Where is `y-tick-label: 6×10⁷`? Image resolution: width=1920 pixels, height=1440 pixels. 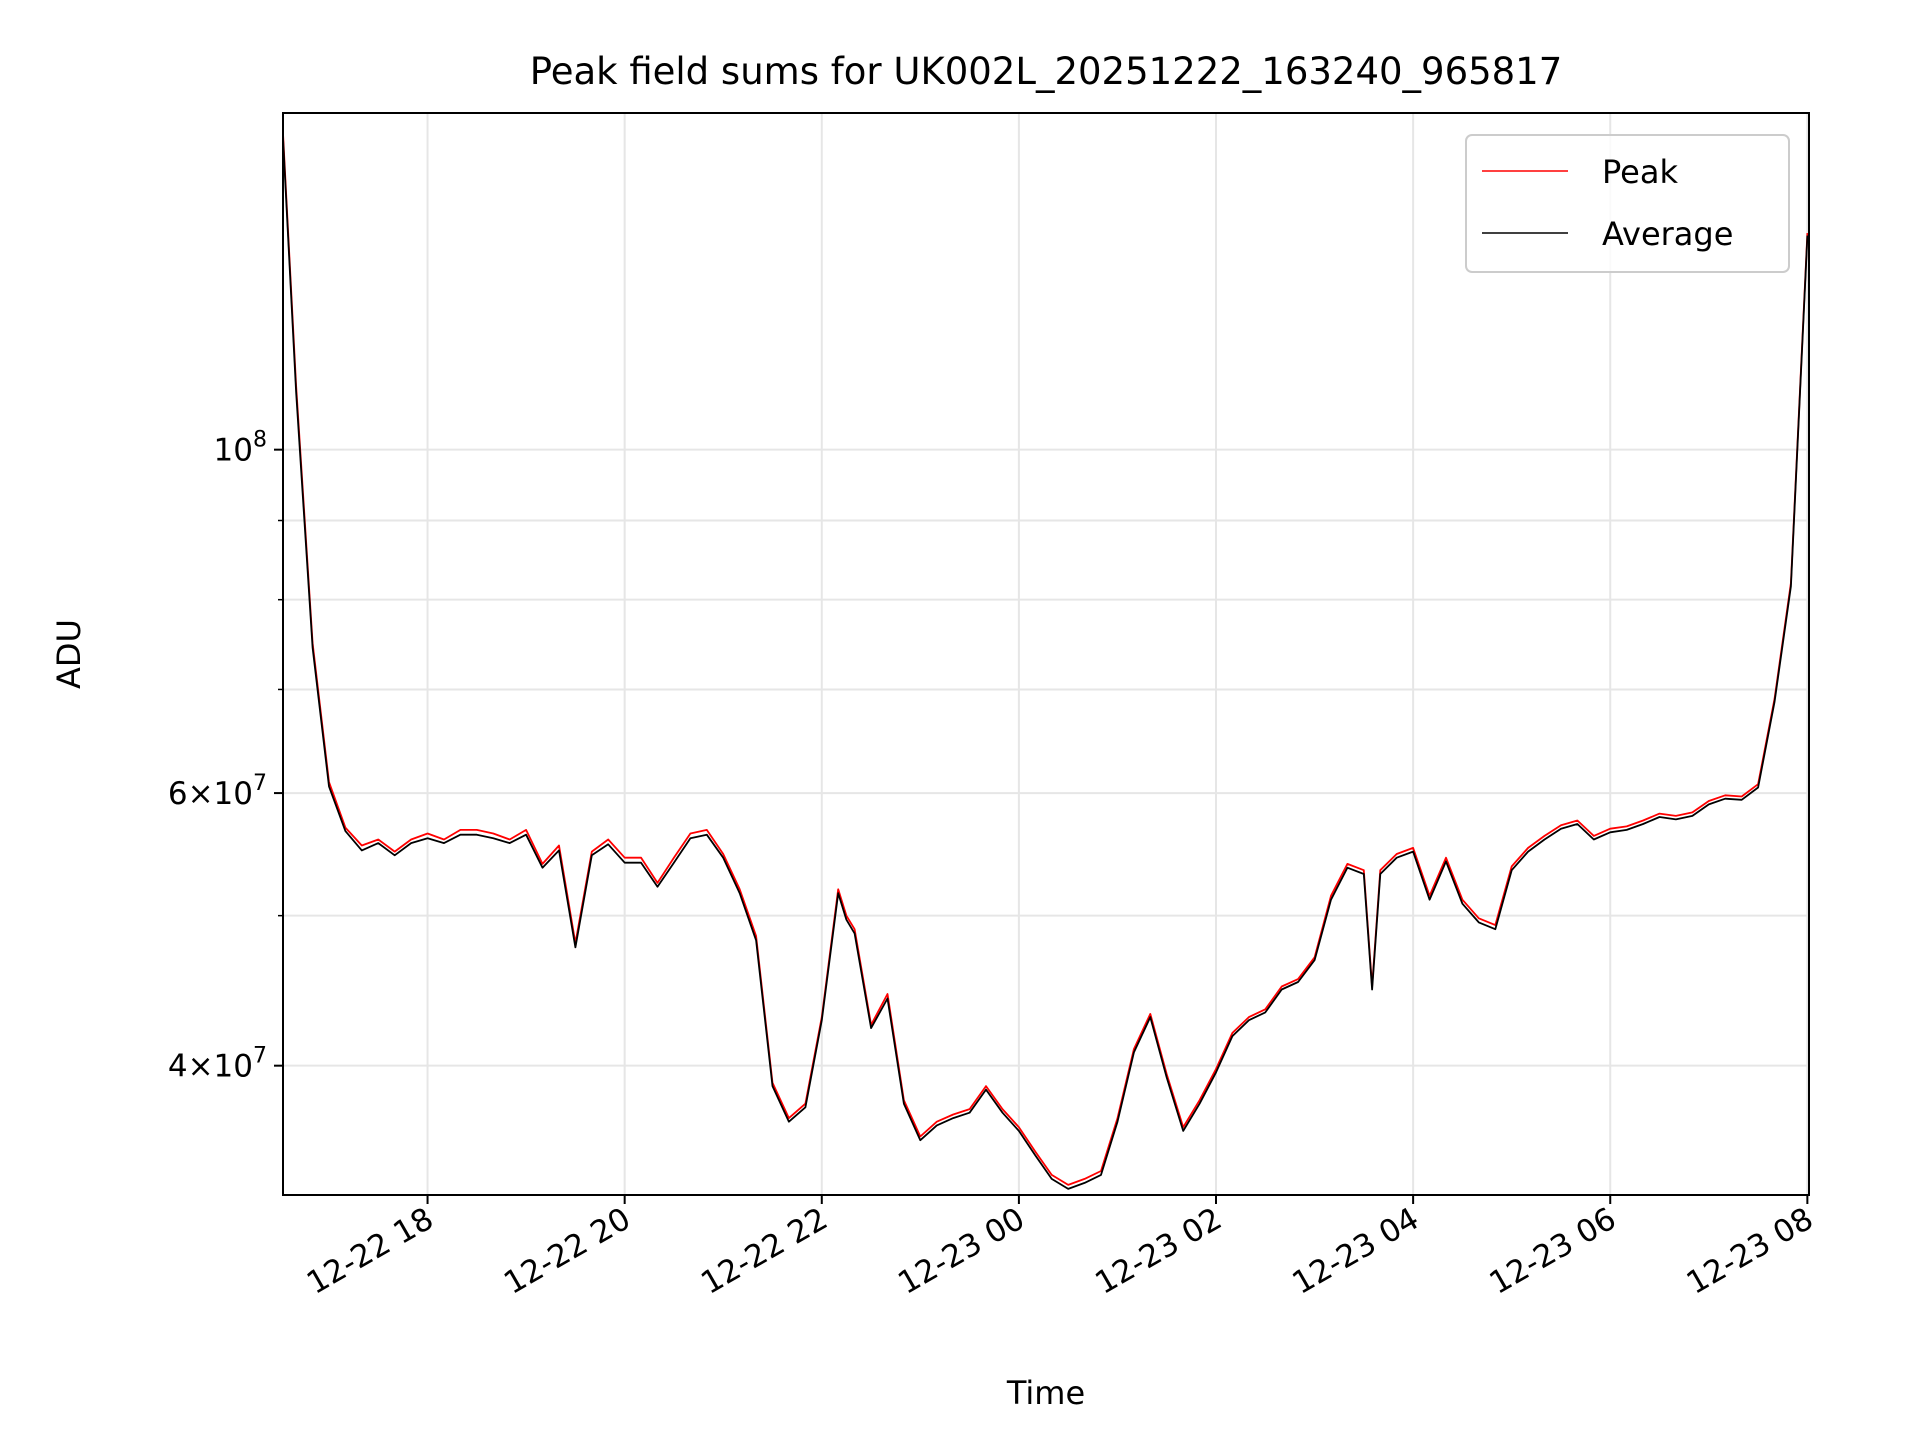 y-tick-label: 6×10⁷ is located at coordinates (217, 791).